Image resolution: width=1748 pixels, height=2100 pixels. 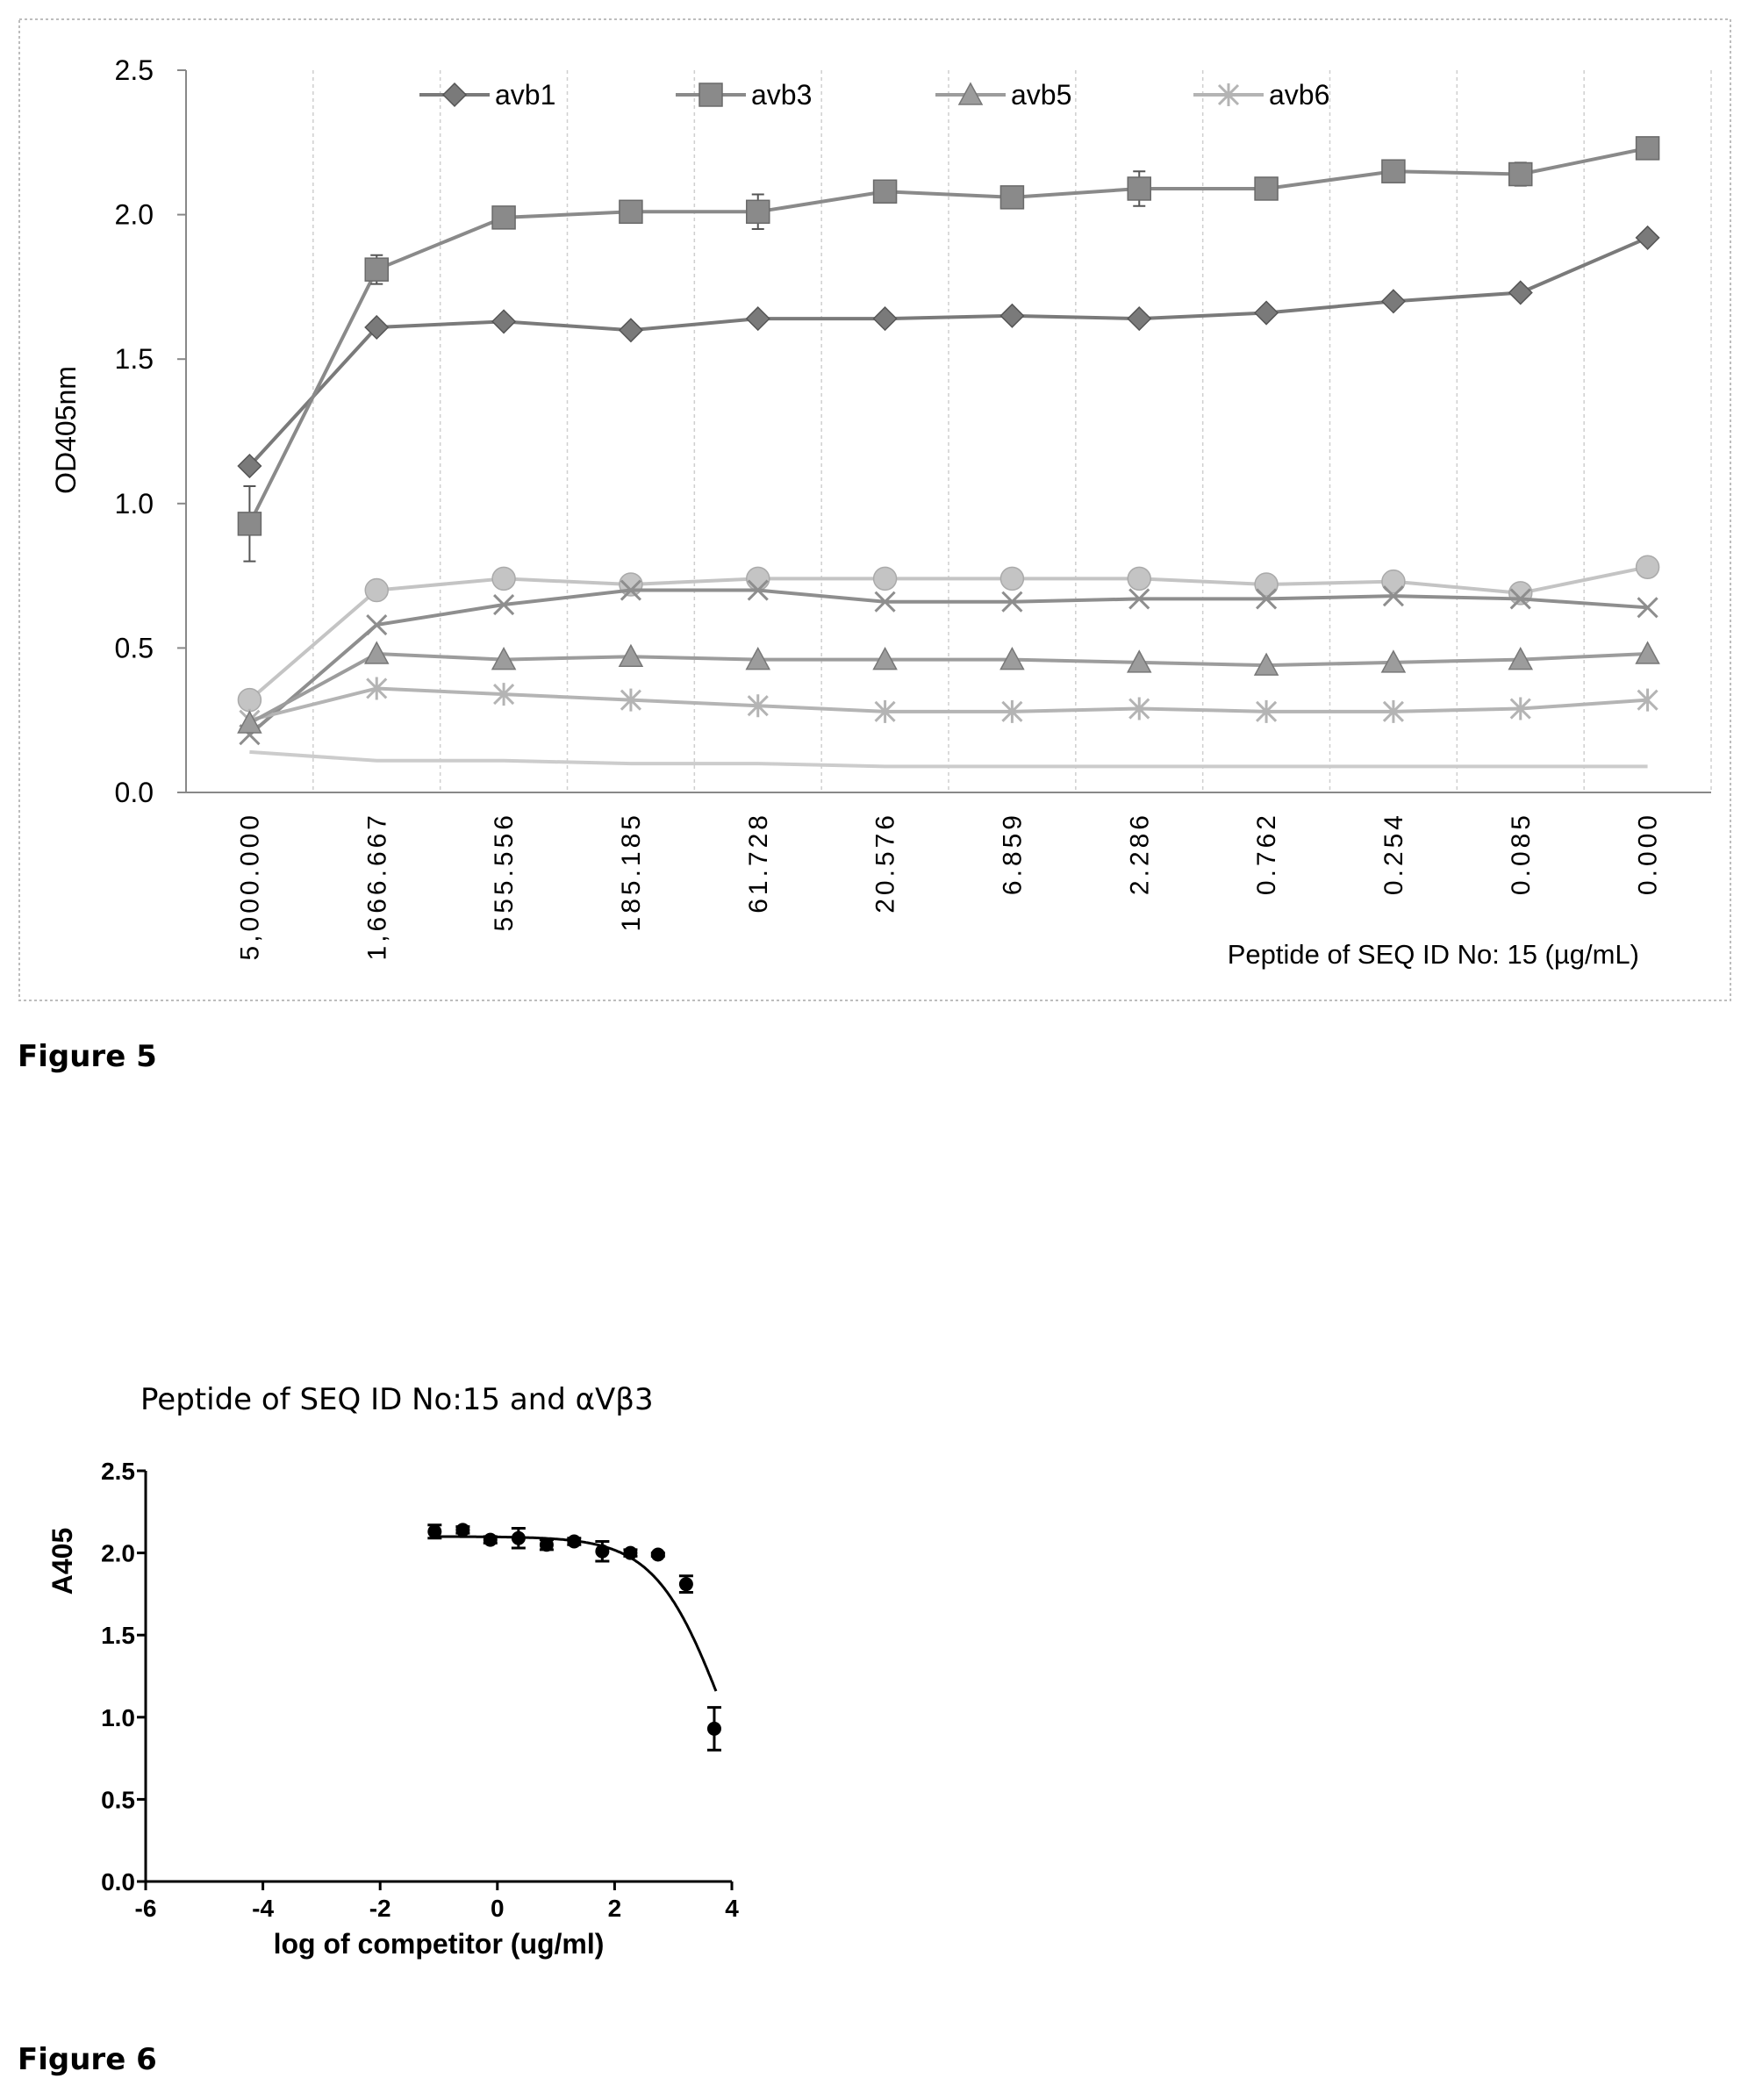 What do you see at coordinates (874, 95) in the screenshot?
I see `legend: avb1 avb3 avb5 avb6` at bounding box center [874, 95].